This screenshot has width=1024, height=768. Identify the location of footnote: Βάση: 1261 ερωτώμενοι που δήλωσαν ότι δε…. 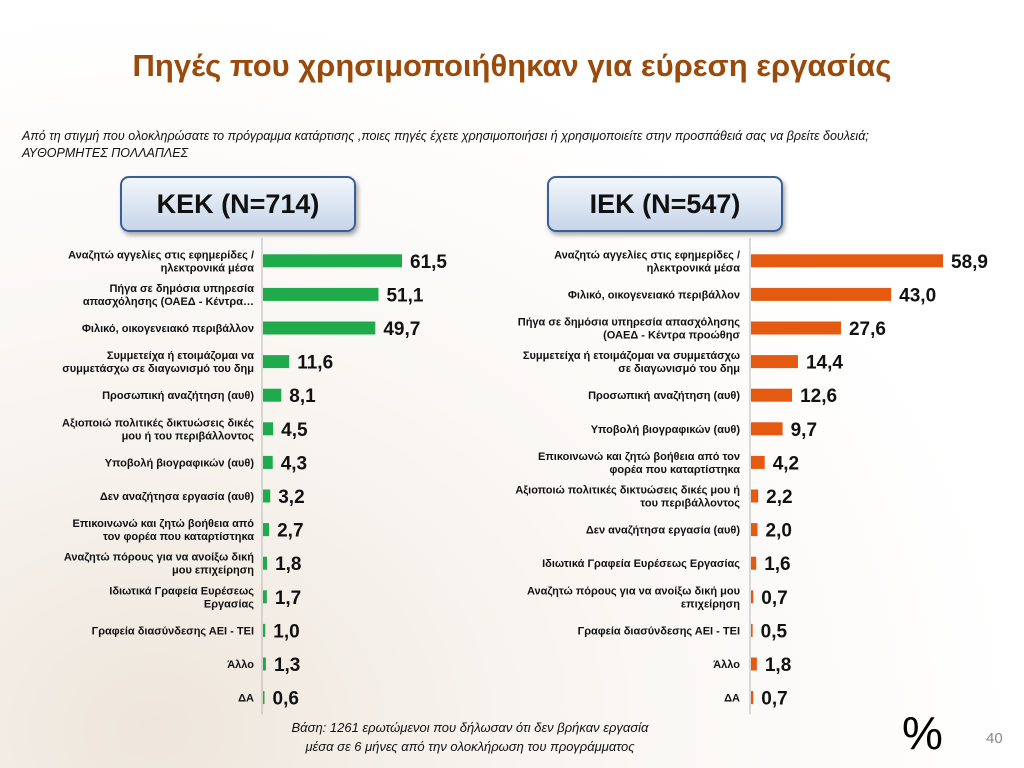
(470, 737).